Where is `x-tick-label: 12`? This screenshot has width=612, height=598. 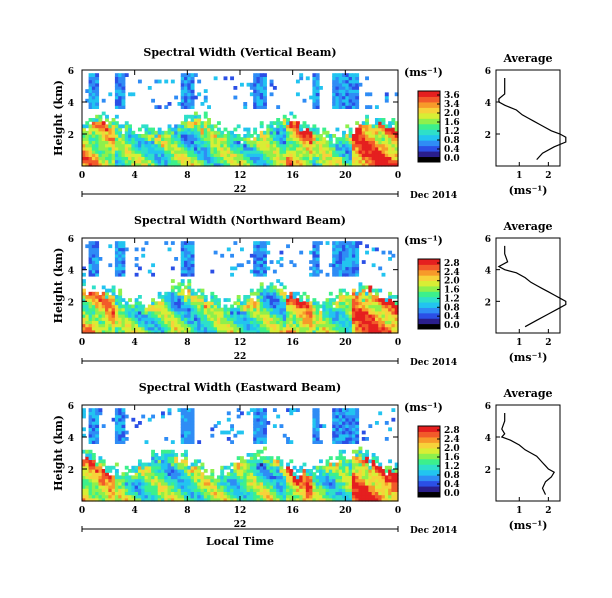 x-tick-label: 12 is located at coordinates (240, 343).